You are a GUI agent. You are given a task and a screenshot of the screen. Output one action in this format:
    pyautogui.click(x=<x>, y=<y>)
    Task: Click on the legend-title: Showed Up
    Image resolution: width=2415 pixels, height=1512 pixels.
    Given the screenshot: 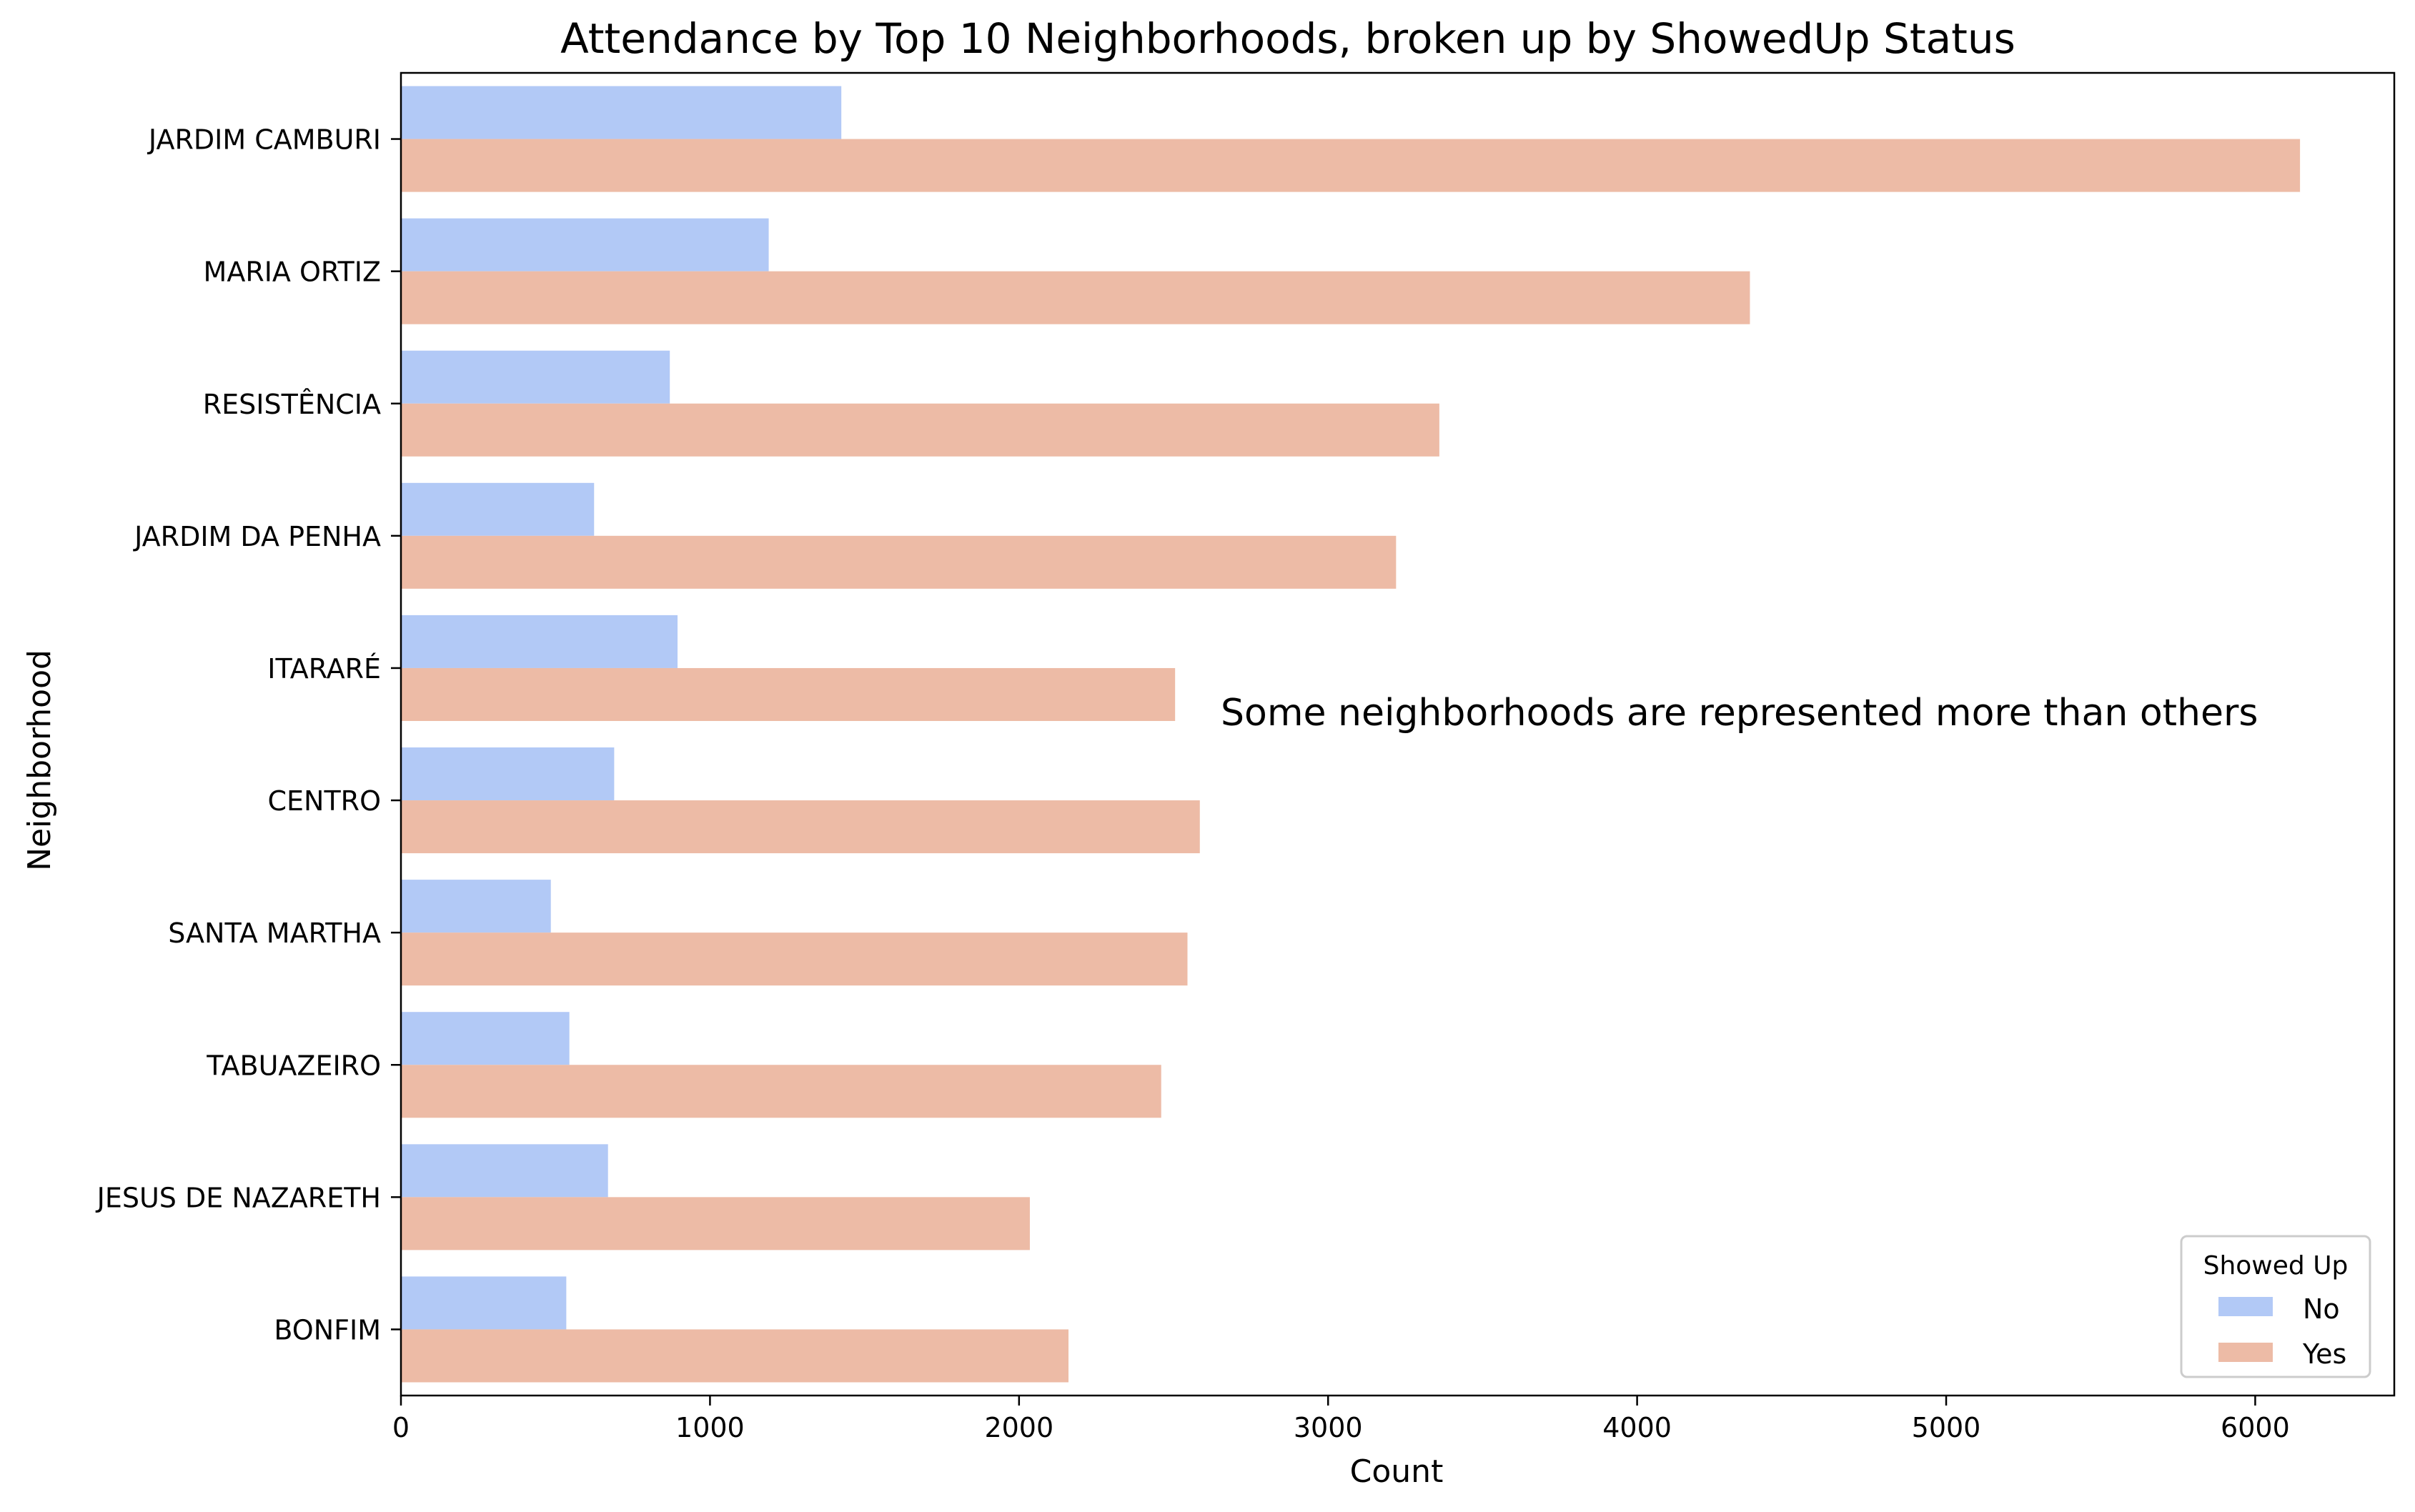 What is the action you would take?
    pyautogui.click(x=2276, y=1265)
    